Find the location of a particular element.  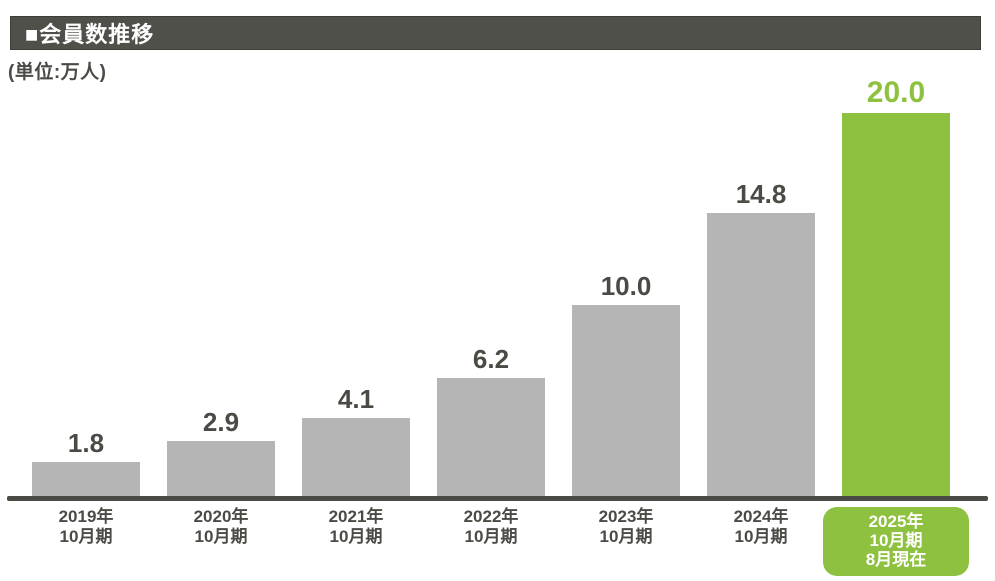

x-axis-label: 2020年 10月期 is located at coordinates (221, 526).